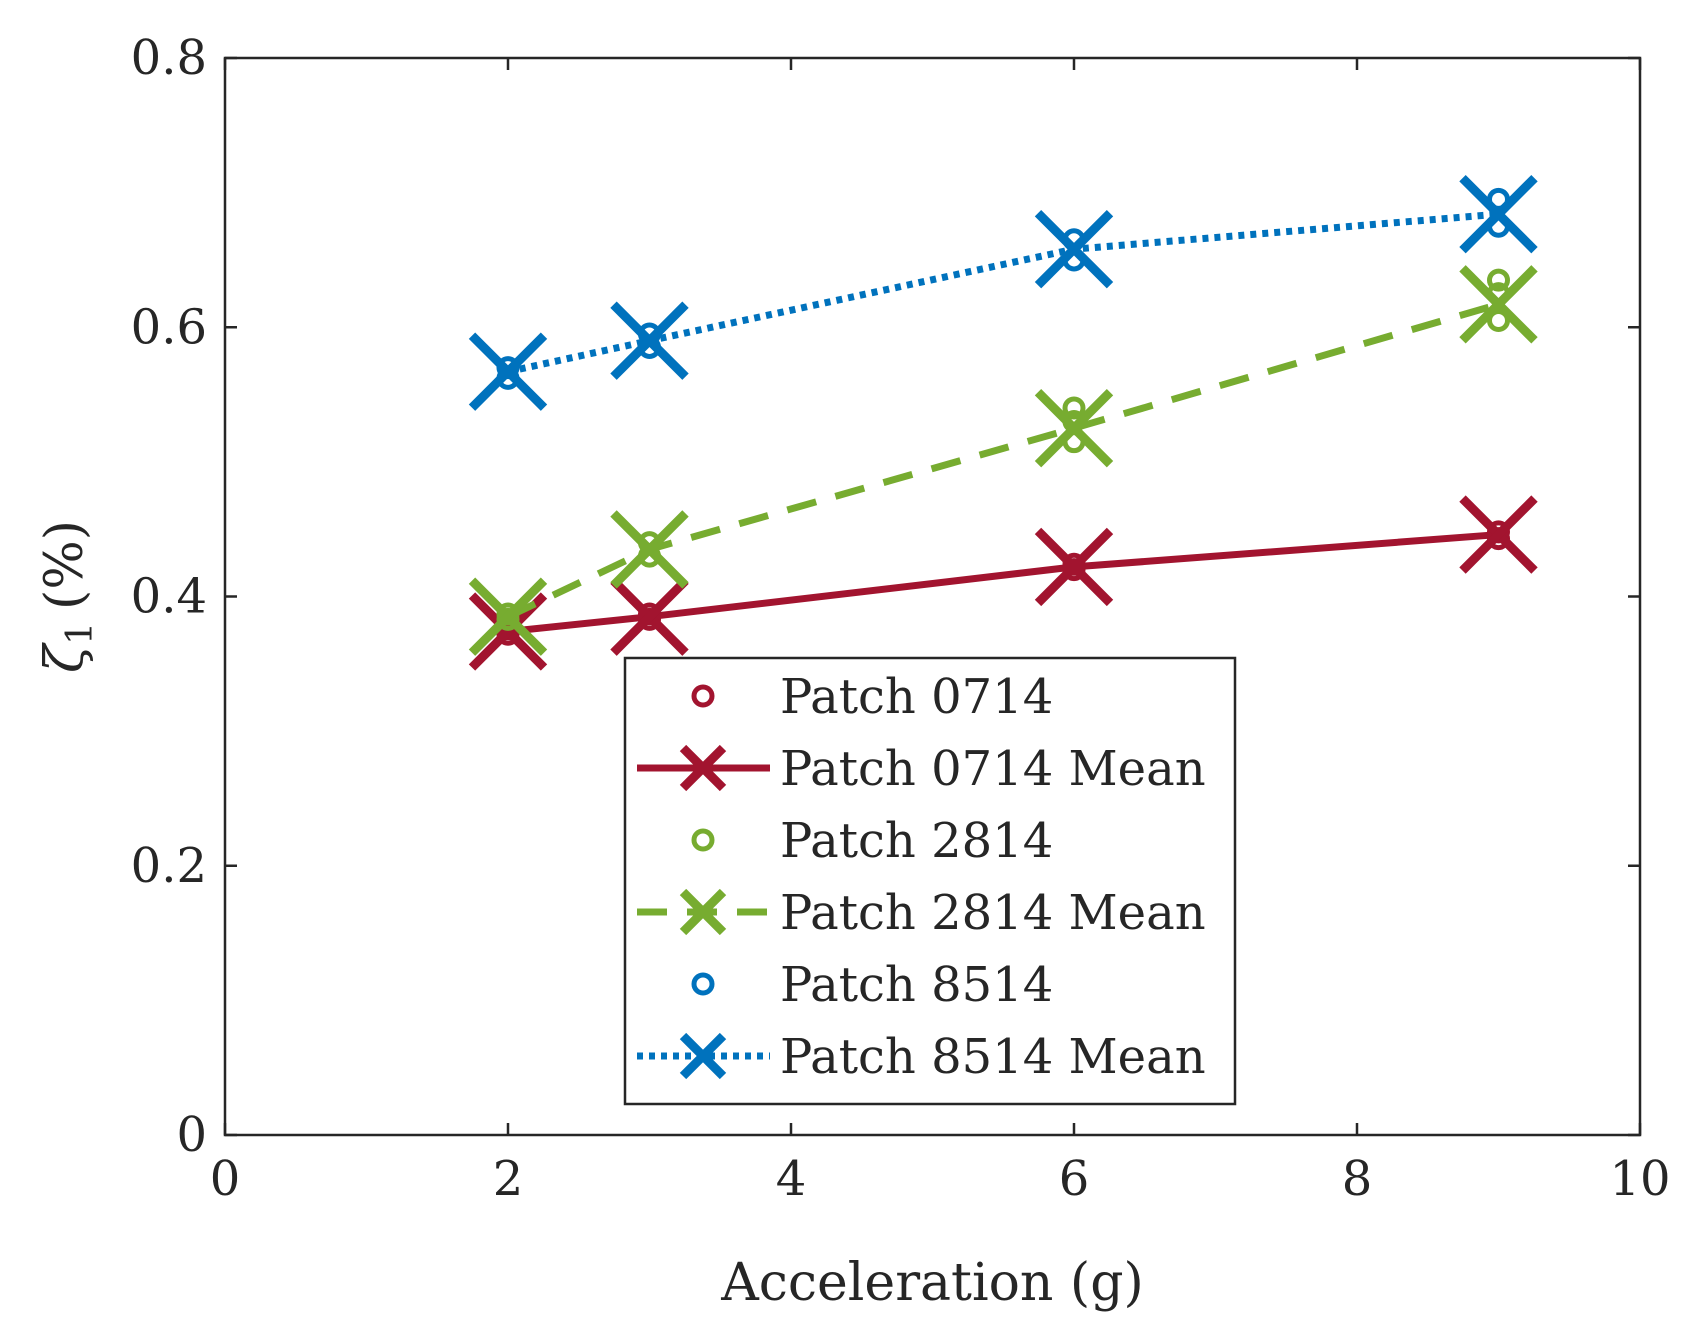  I want to click on legend-item: Patch 0714, so click(872, 697).